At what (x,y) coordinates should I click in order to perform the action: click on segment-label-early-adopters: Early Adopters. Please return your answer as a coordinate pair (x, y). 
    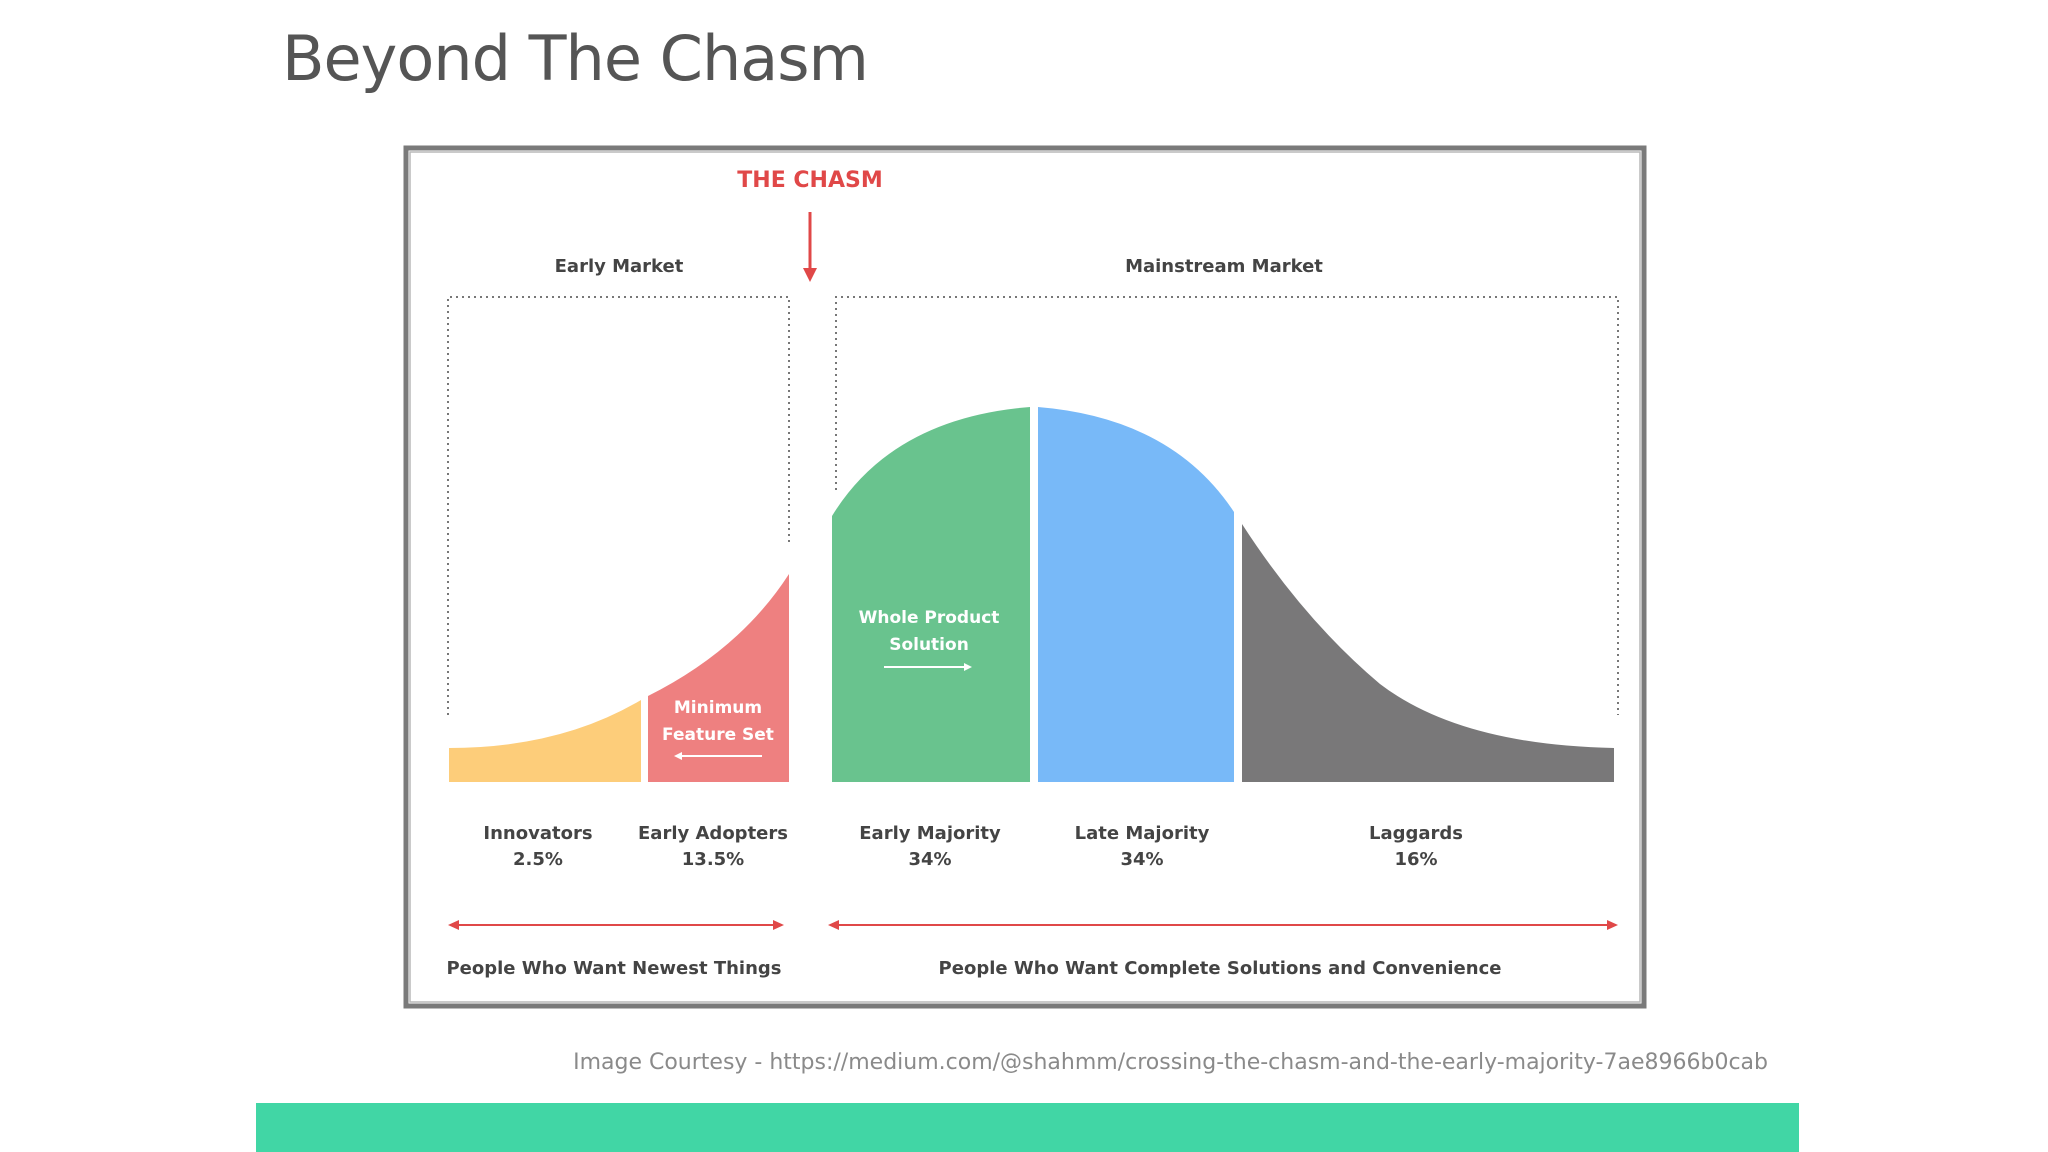
    Looking at the image, I should click on (713, 833).